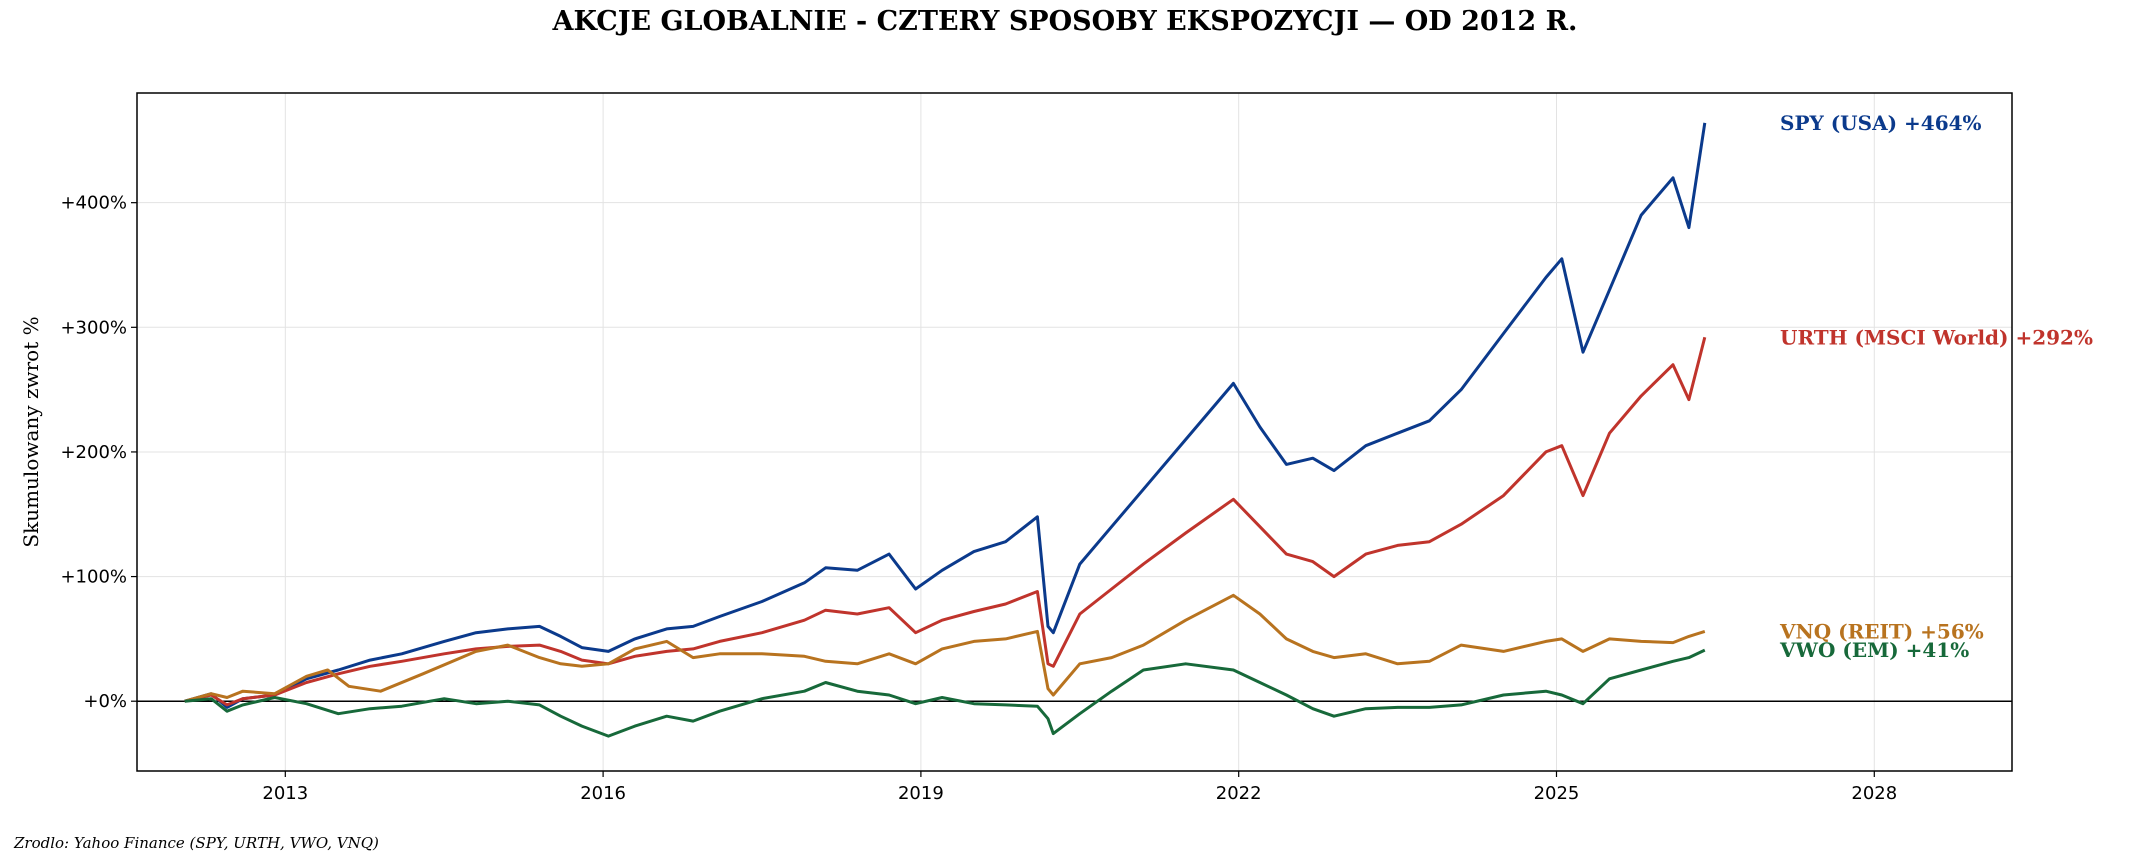 The image size is (2130, 866). What do you see at coordinates (93, 203) in the screenshot?
I see `y-tick-label: +400%` at bounding box center [93, 203].